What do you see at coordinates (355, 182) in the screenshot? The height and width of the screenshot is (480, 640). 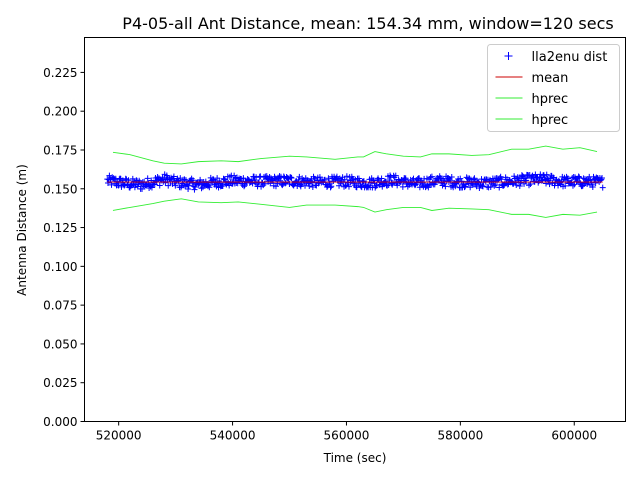 I see `series-lla2enu-dist` at bounding box center [355, 182].